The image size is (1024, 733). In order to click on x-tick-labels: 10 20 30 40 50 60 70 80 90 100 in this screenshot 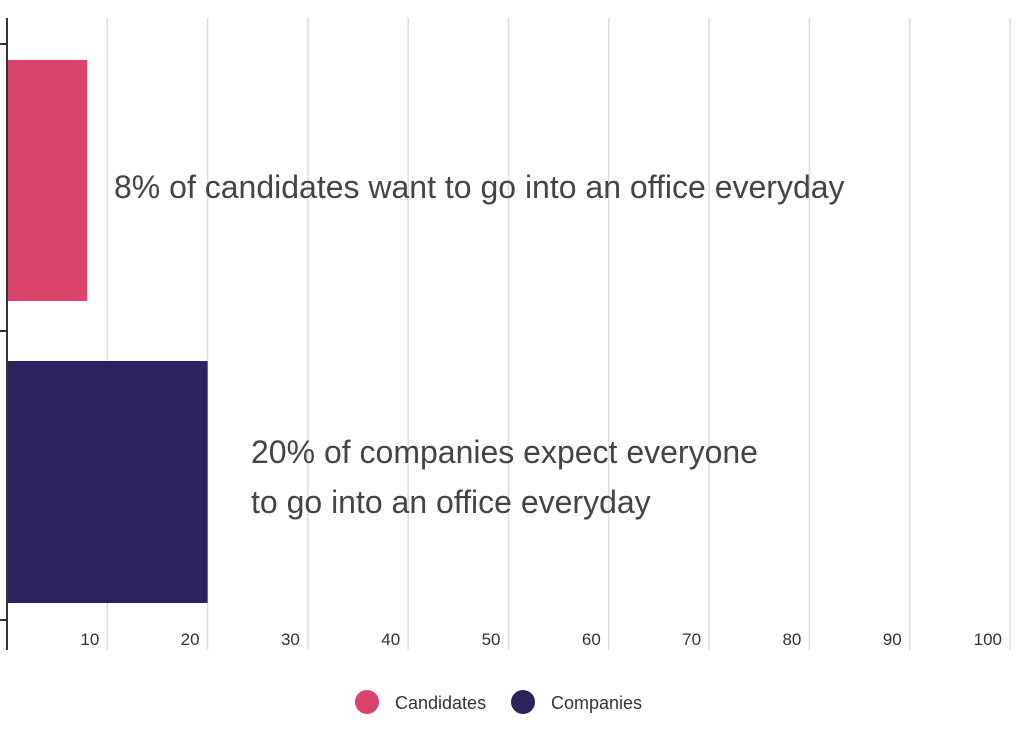, I will do `click(541, 639)`.